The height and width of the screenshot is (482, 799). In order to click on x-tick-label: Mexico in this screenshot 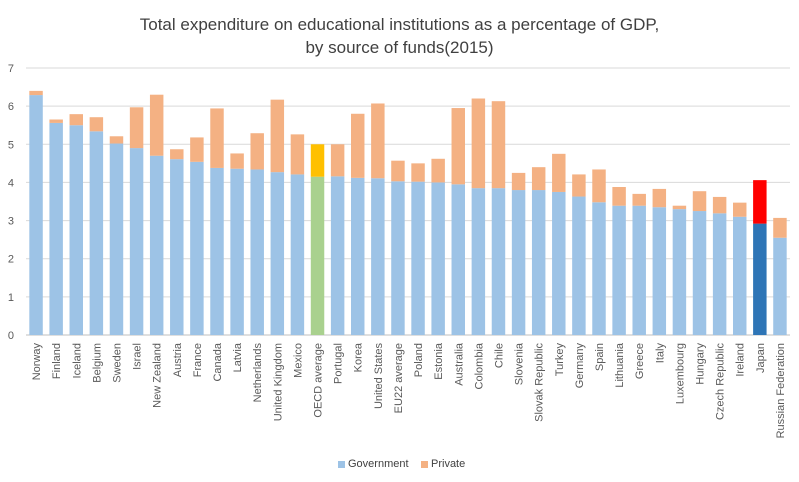, I will do `click(298, 360)`.